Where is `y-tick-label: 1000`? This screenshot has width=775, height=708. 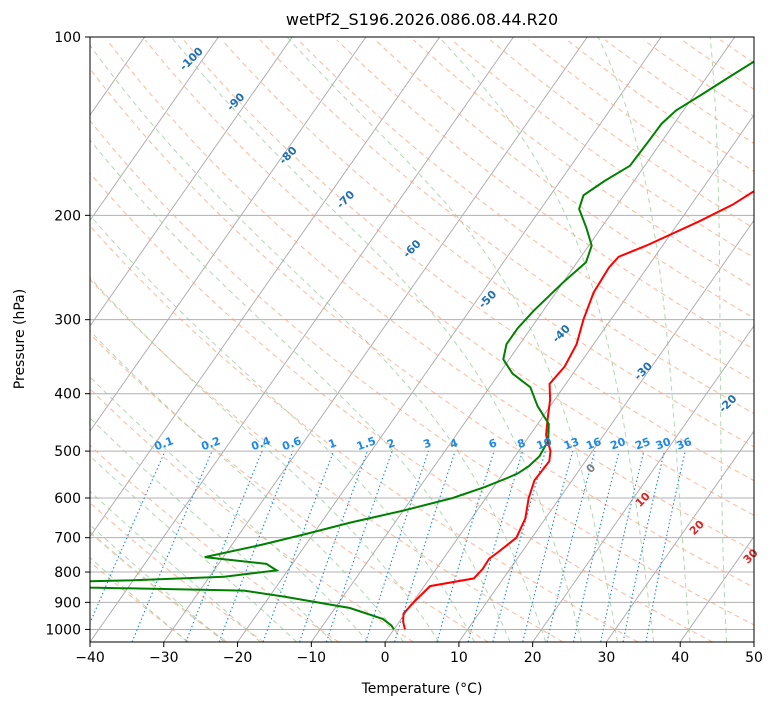
y-tick-label: 1000 is located at coordinates (63, 630).